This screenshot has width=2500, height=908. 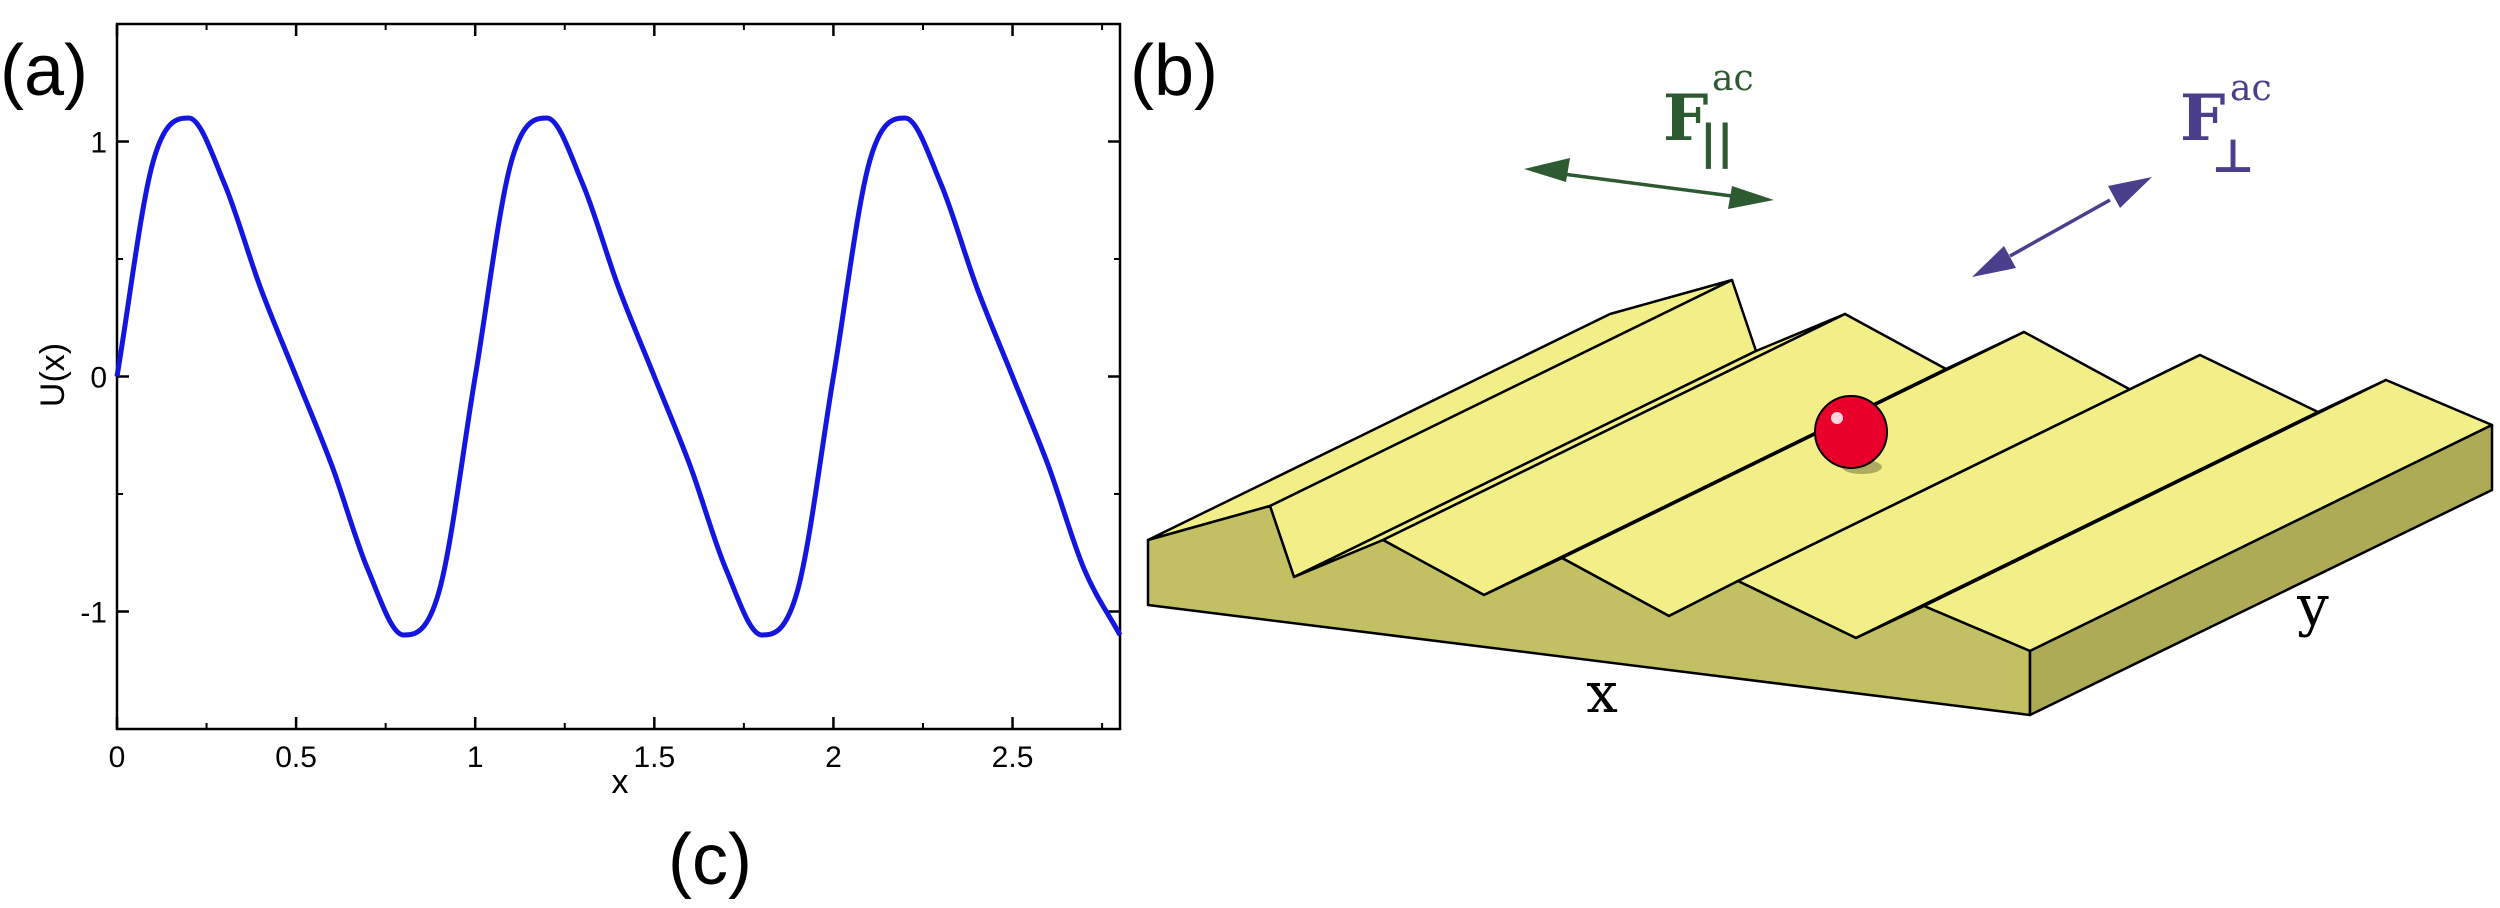 I want to click on panel-label-a: (a), so click(x=44, y=71).